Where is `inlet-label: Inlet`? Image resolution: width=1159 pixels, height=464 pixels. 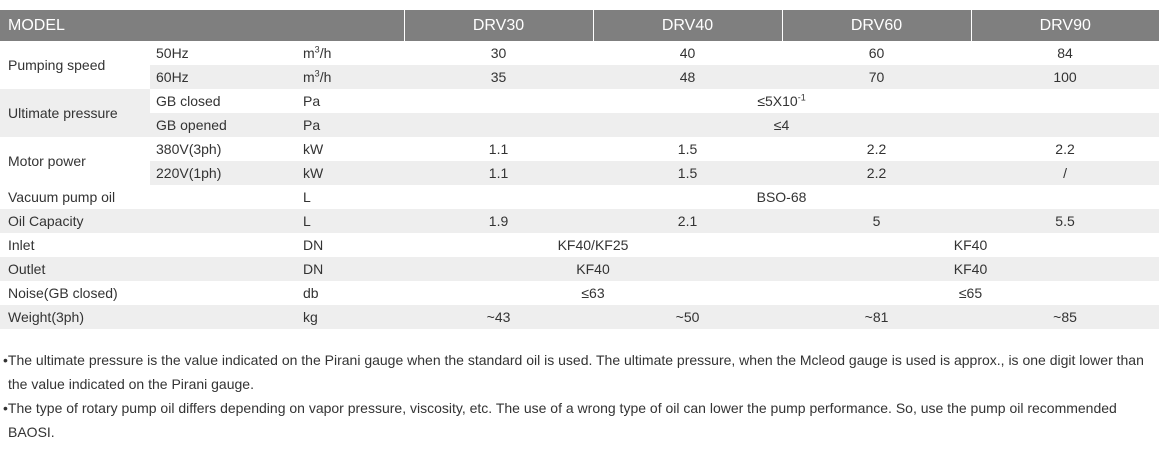 inlet-label: Inlet is located at coordinates (21, 245).